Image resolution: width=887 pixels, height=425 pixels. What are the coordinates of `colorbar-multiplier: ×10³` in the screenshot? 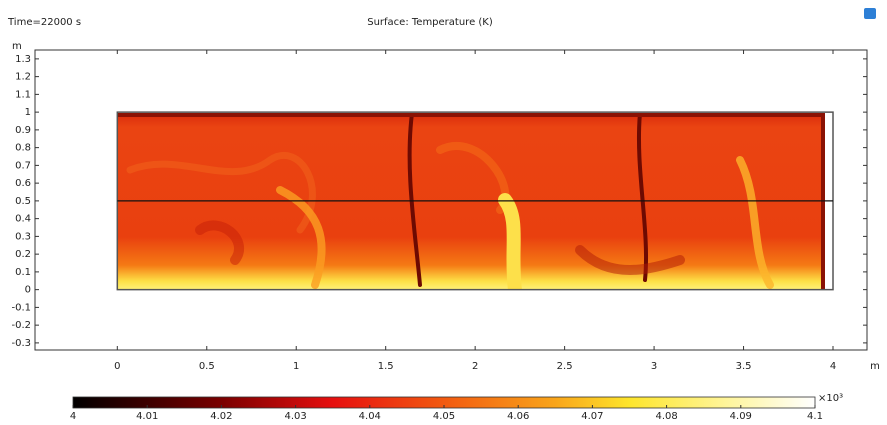 It's located at (830, 398).